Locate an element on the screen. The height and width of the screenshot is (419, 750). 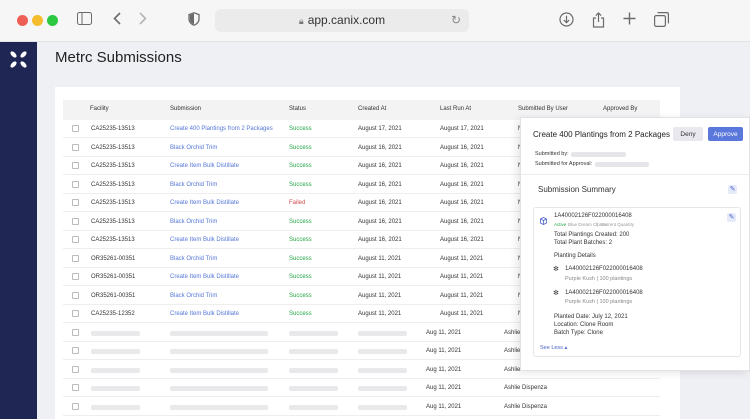
maximize-window-button is located at coordinates (52, 20).